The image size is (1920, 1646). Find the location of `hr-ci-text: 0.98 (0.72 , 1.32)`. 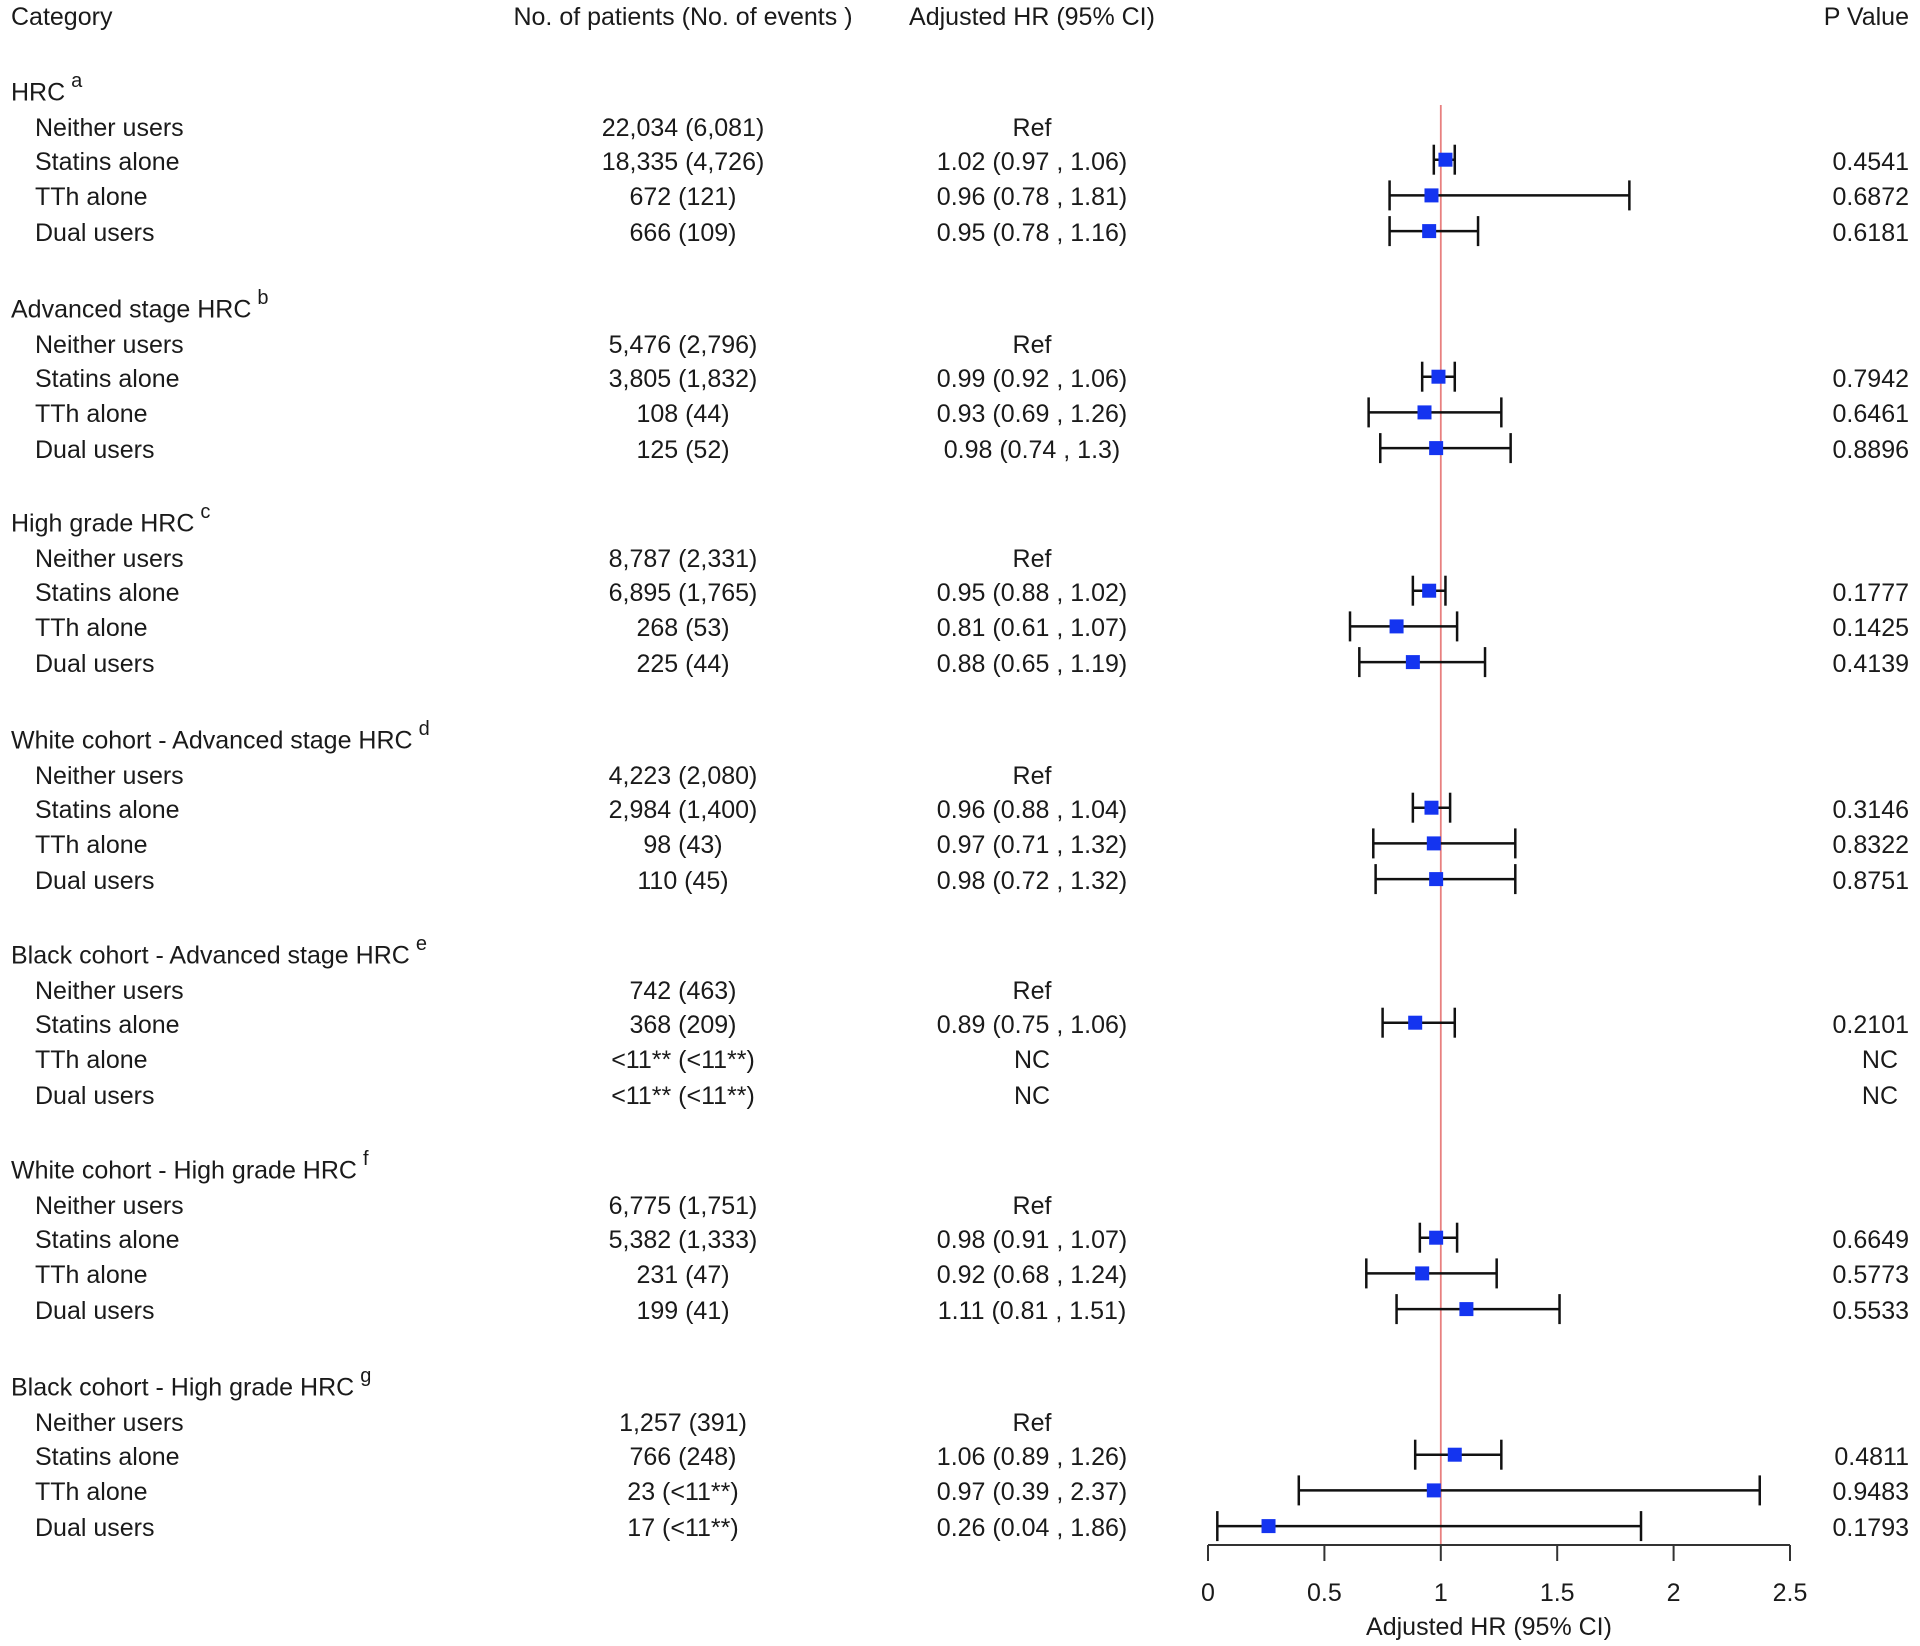

hr-ci-text: 0.98 (0.72 , 1.32) is located at coordinates (1032, 881).